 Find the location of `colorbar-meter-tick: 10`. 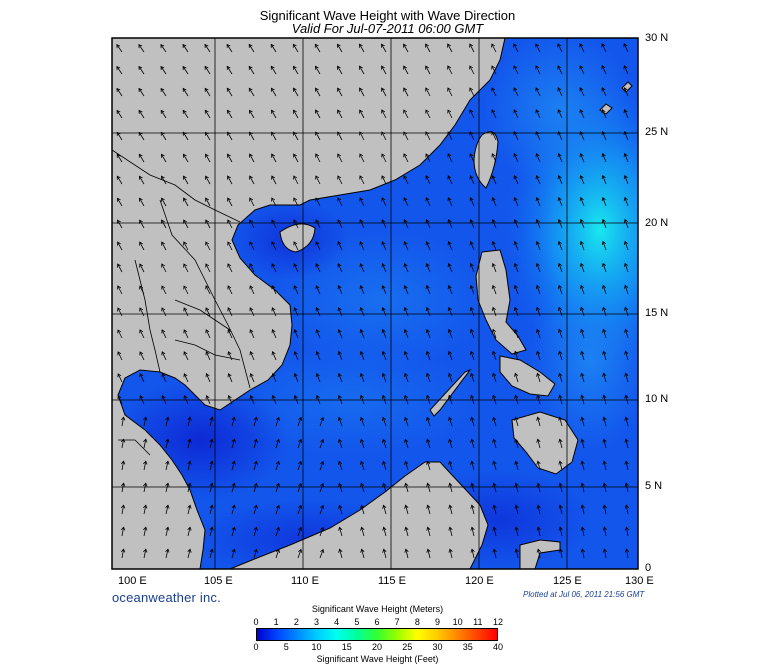

colorbar-meter-tick: 10 is located at coordinates (457, 622).